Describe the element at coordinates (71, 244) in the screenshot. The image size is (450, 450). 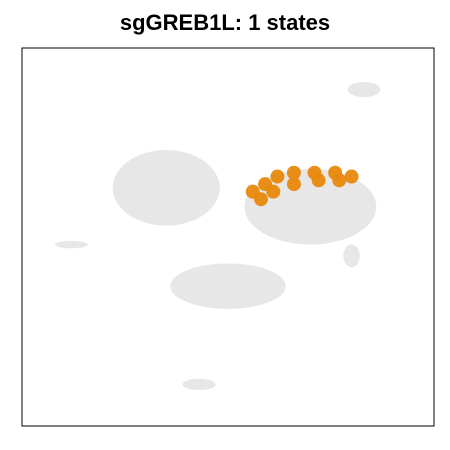
I see `background-region-left-small` at that location.